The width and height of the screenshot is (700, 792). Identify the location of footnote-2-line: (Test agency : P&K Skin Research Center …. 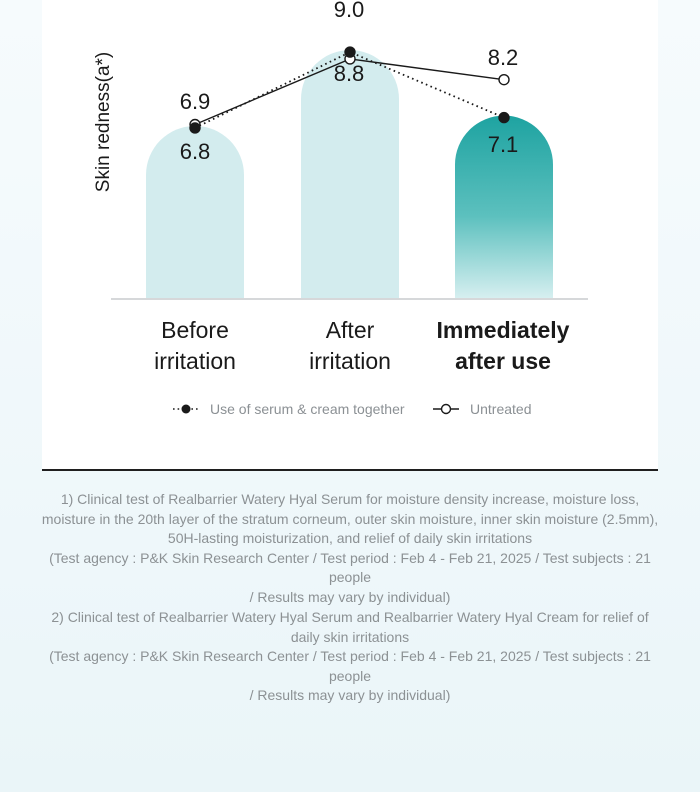
(350, 666).